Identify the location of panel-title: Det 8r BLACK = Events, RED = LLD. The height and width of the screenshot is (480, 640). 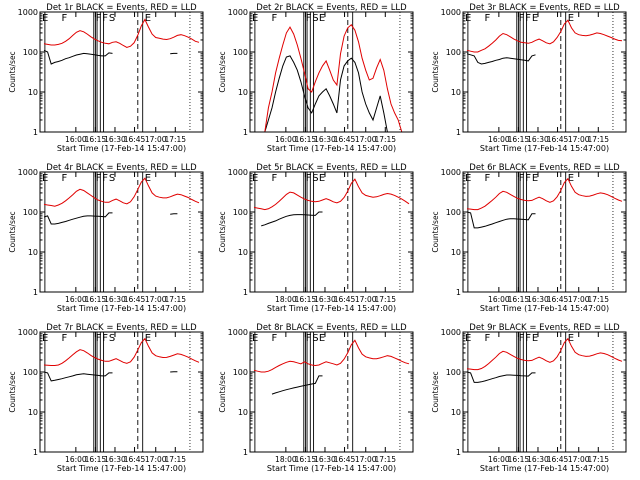
(331, 328).